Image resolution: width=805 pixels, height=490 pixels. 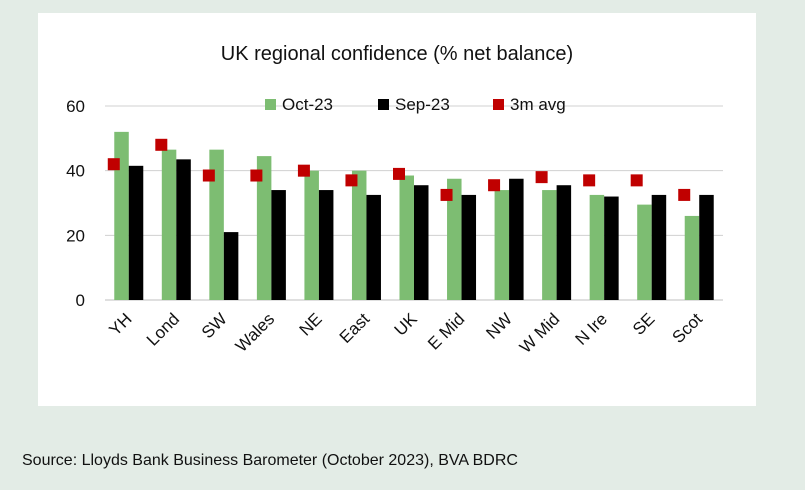 I want to click on bar-oct-uk, so click(x=406, y=237).